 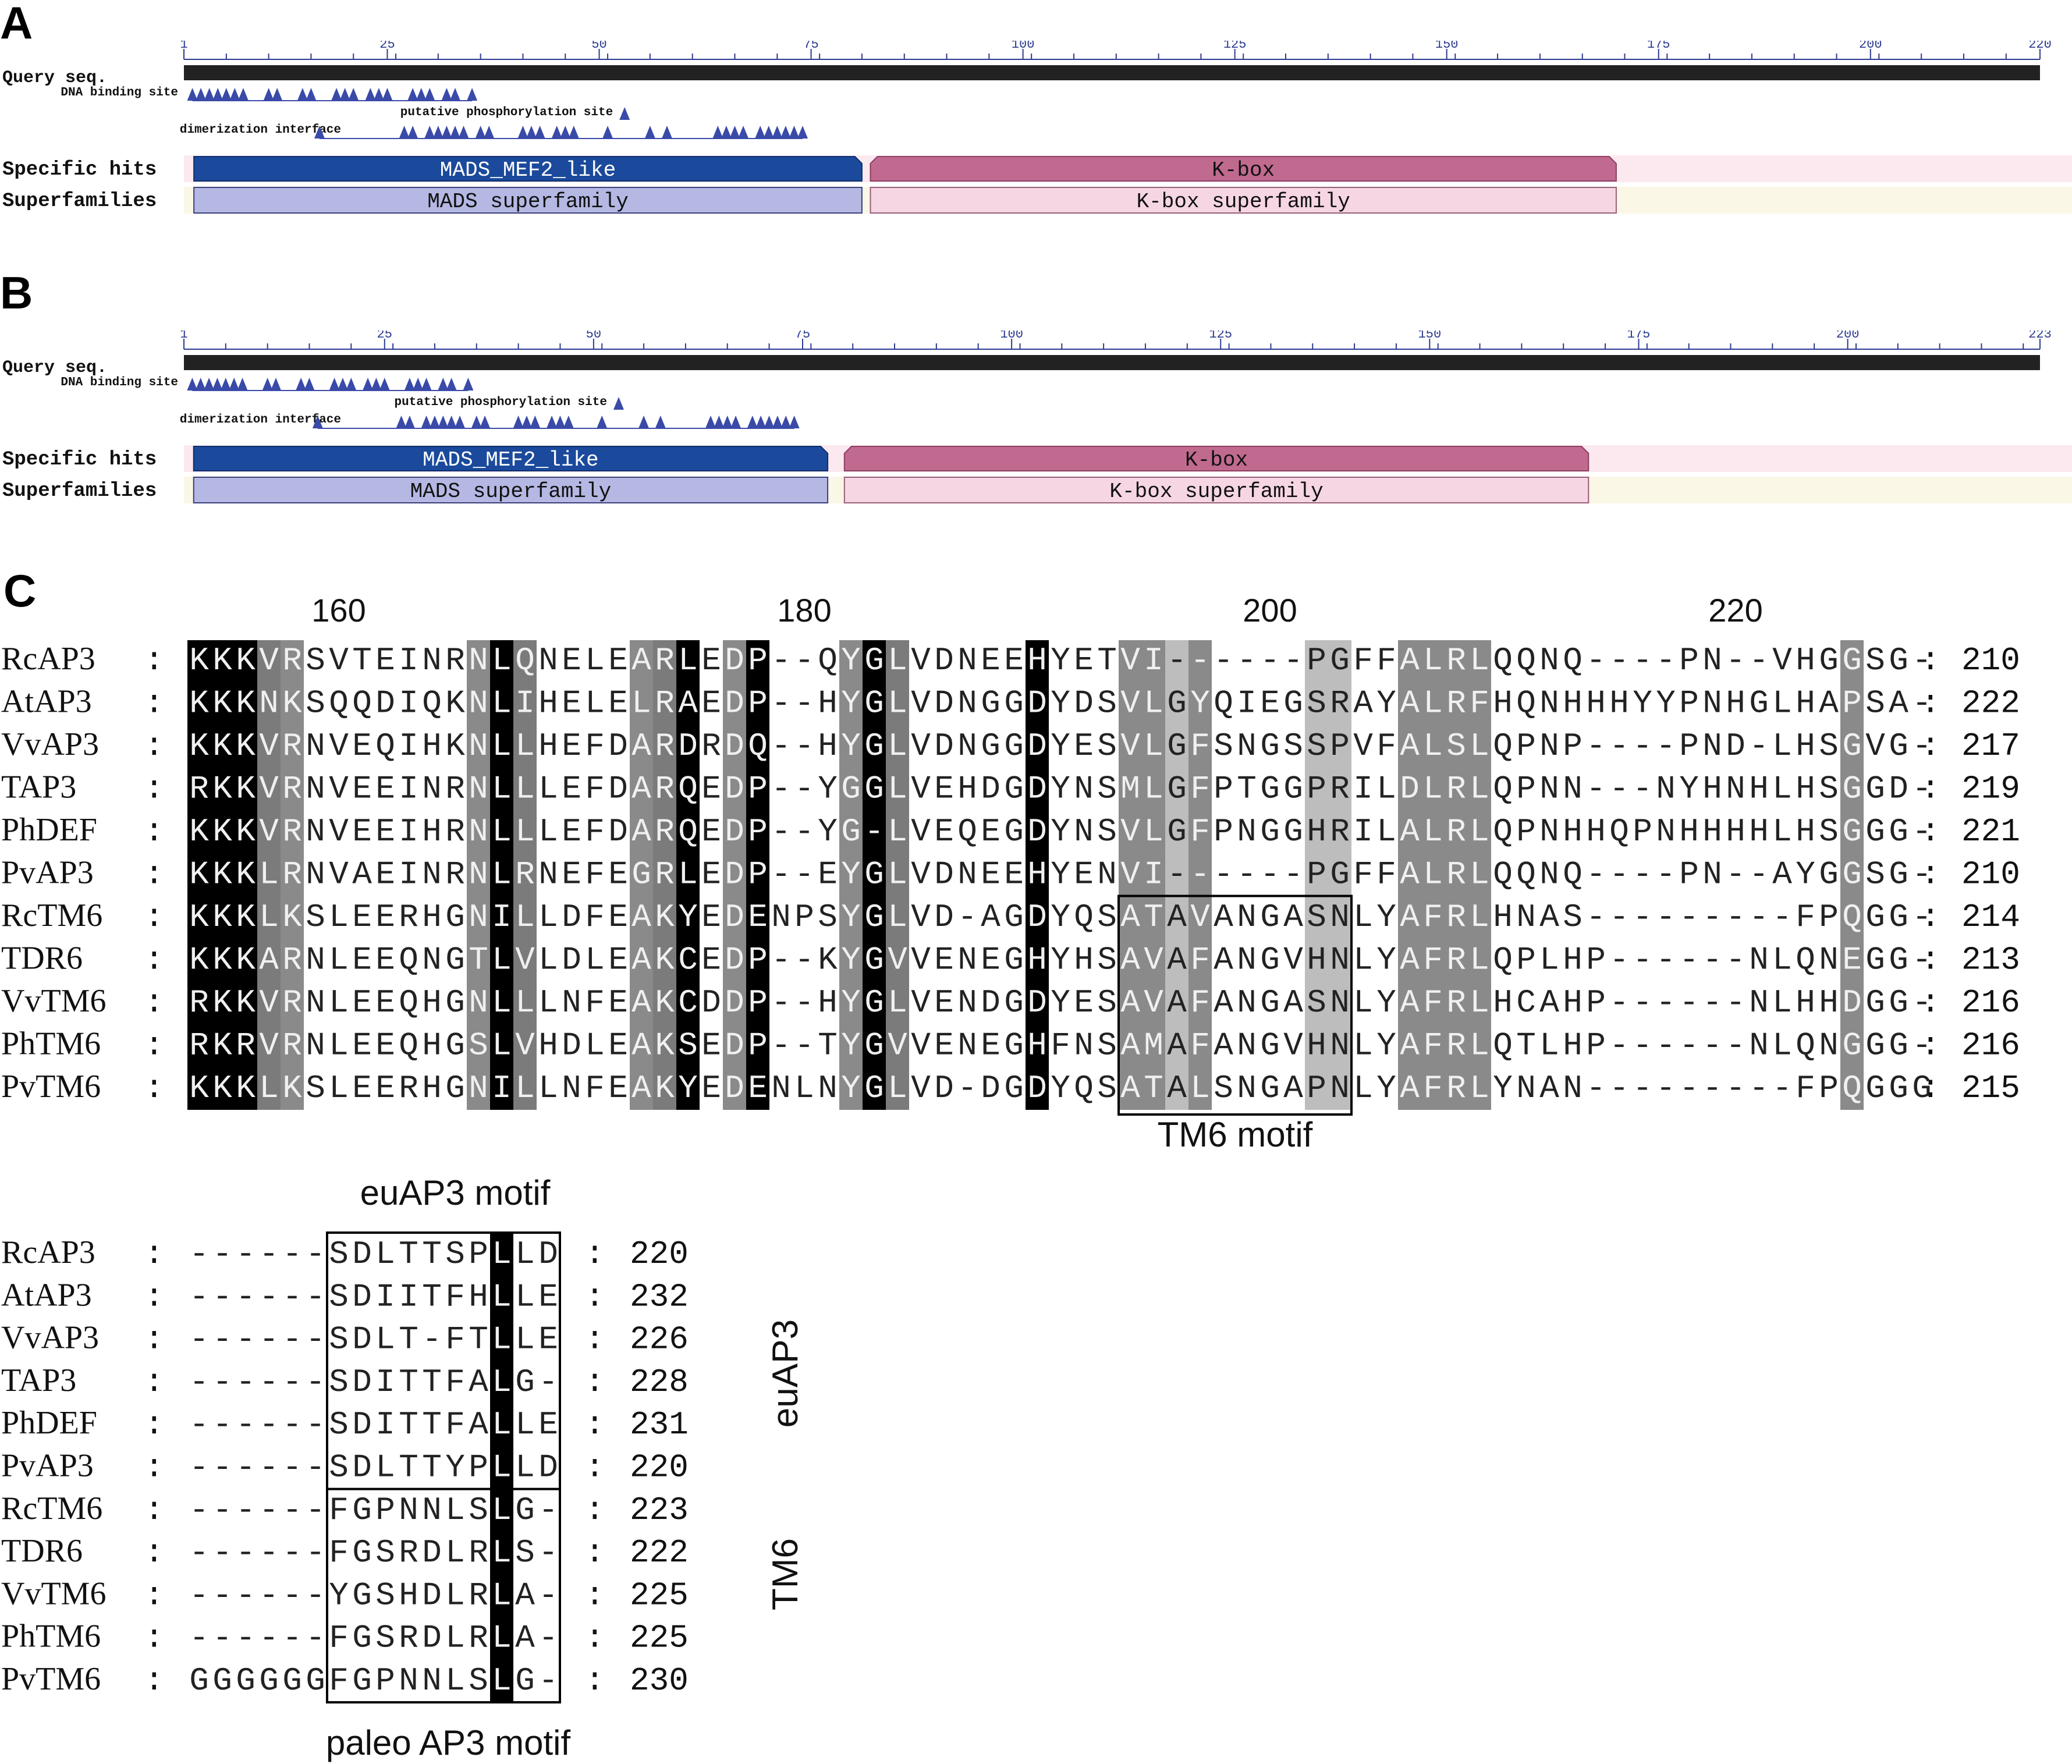 I want to click on group-label-euap3: euAP3, so click(x=785, y=1373).